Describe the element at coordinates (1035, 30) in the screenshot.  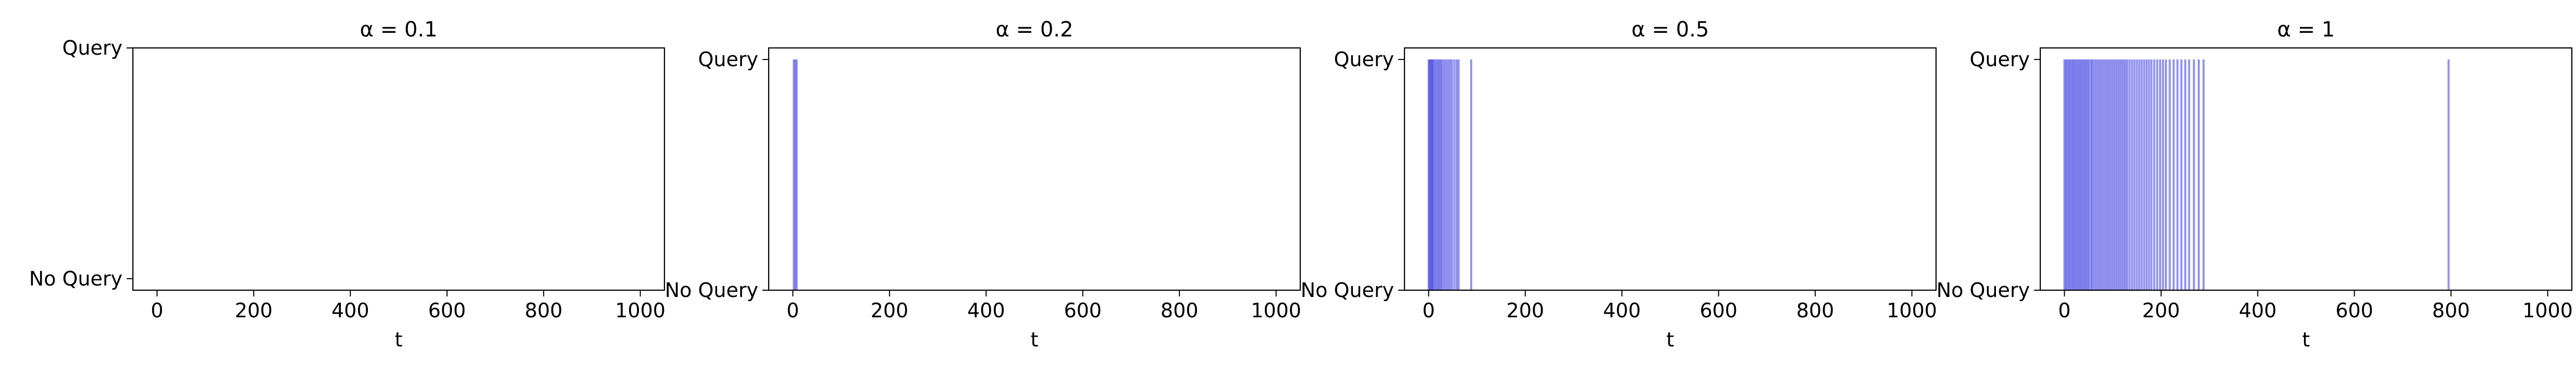
I see `subplot-title: α = 0.2` at that location.